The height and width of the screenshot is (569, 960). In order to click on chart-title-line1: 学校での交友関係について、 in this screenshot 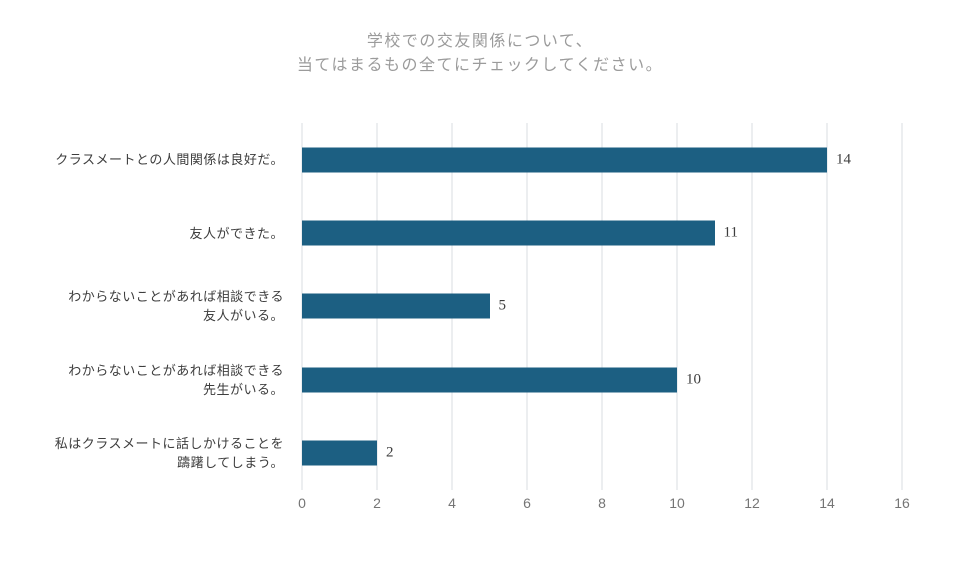, I will do `click(480, 41)`.